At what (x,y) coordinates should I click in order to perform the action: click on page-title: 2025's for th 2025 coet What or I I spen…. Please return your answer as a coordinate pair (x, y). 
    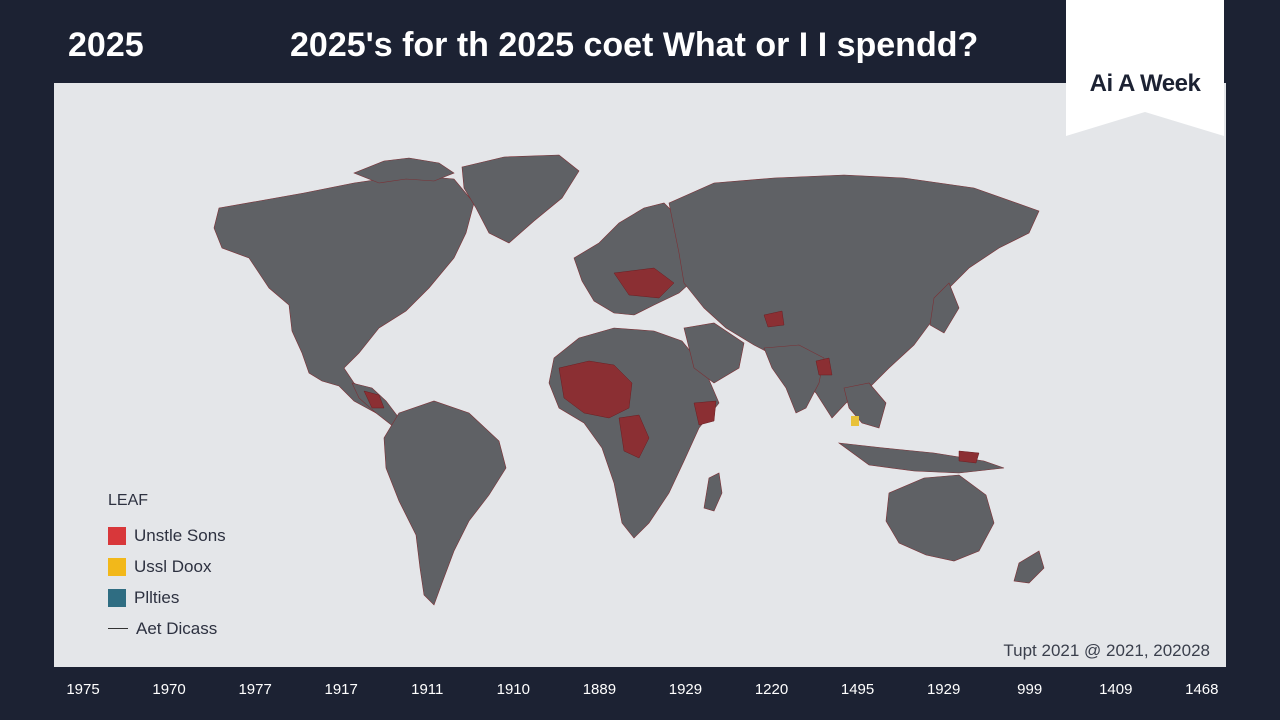
    Looking at the image, I should click on (634, 45).